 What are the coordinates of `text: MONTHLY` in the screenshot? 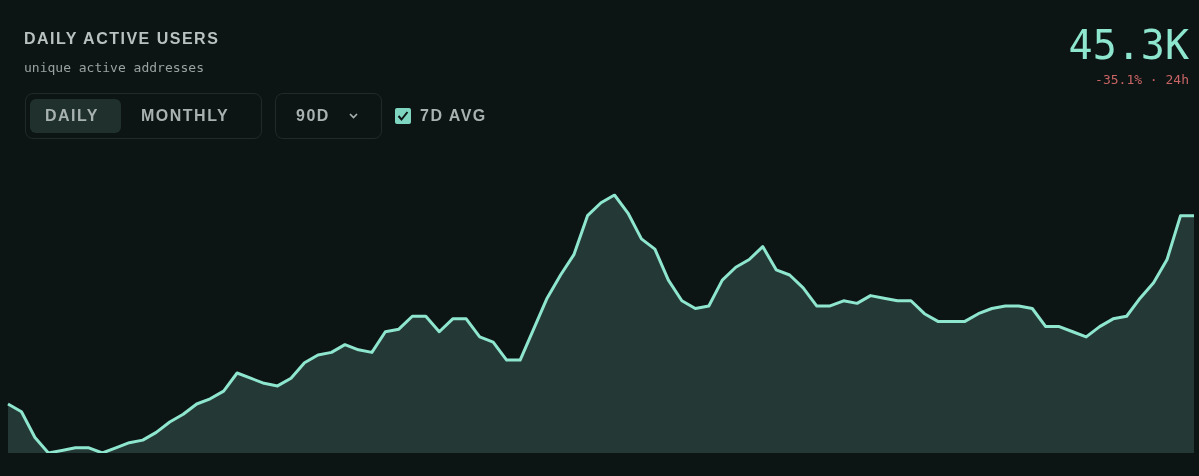 It's located at (185, 116).